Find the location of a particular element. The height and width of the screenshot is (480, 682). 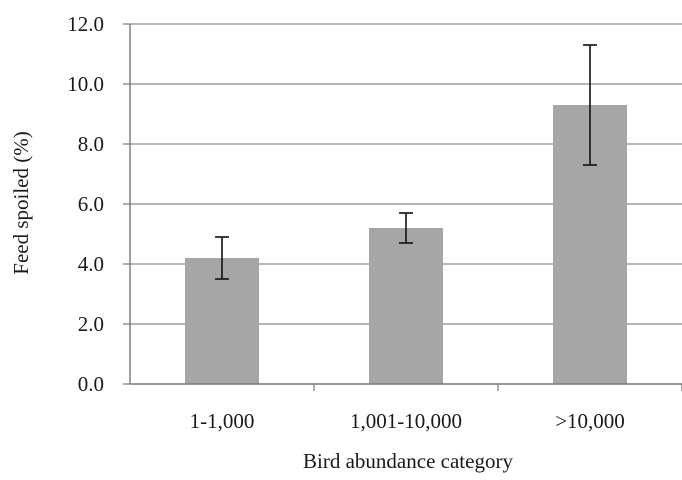

x-tick-label: 1-1,000 is located at coordinates (222, 421).